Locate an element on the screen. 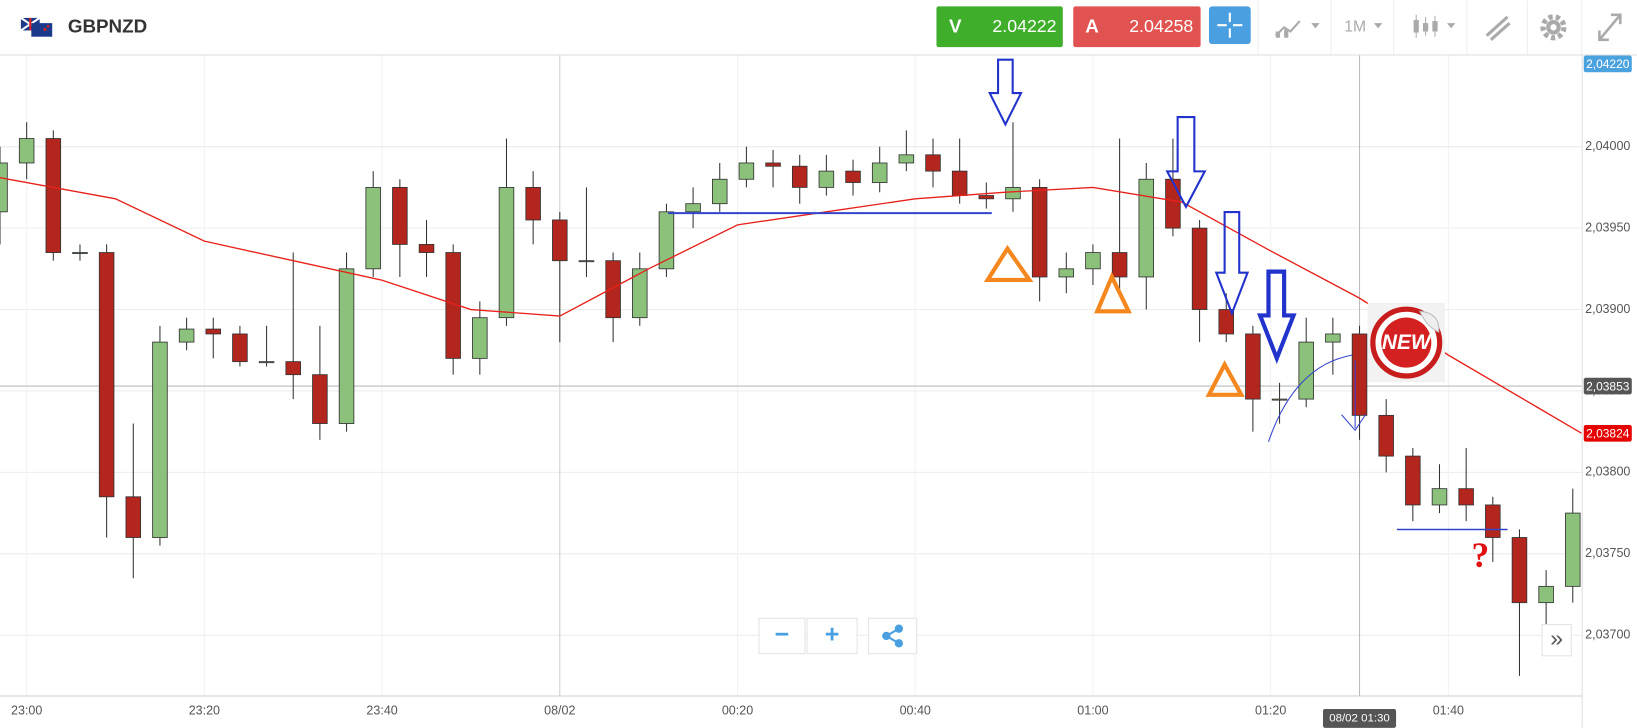  scroll-button is located at coordinates (1556, 640).